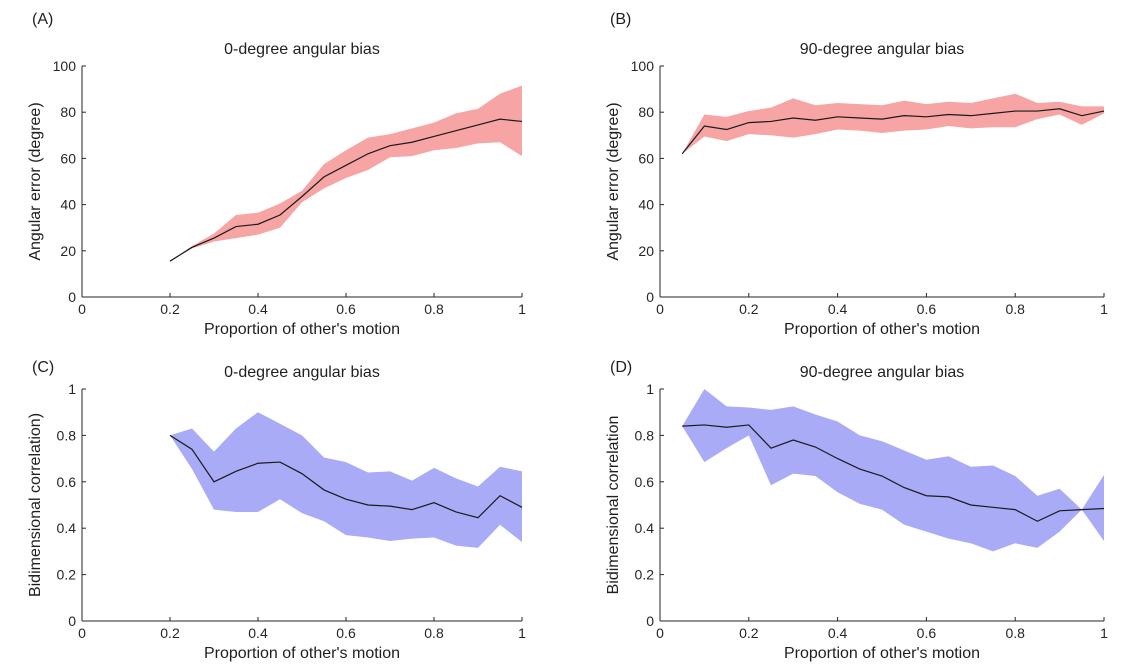  What do you see at coordinates (43, 367) in the screenshot?
I see `panel-label: (C)` at bounding box center [43, 367].